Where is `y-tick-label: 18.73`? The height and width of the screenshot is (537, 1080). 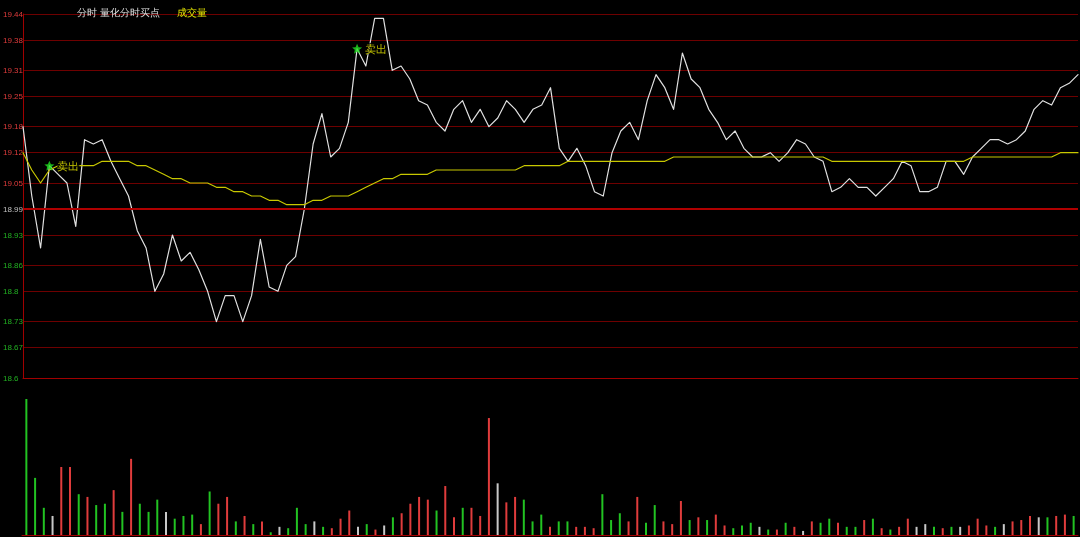
y-tick-label: 18.73 is located at coordinates (13, 322).